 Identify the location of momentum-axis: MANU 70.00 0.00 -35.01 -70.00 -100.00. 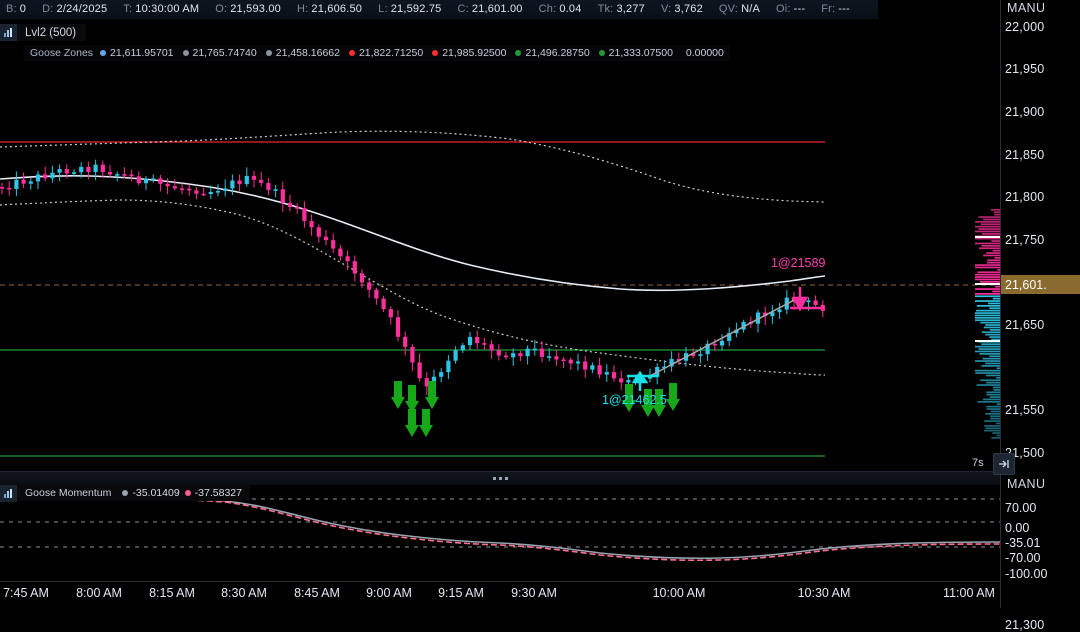
(1040, 541).